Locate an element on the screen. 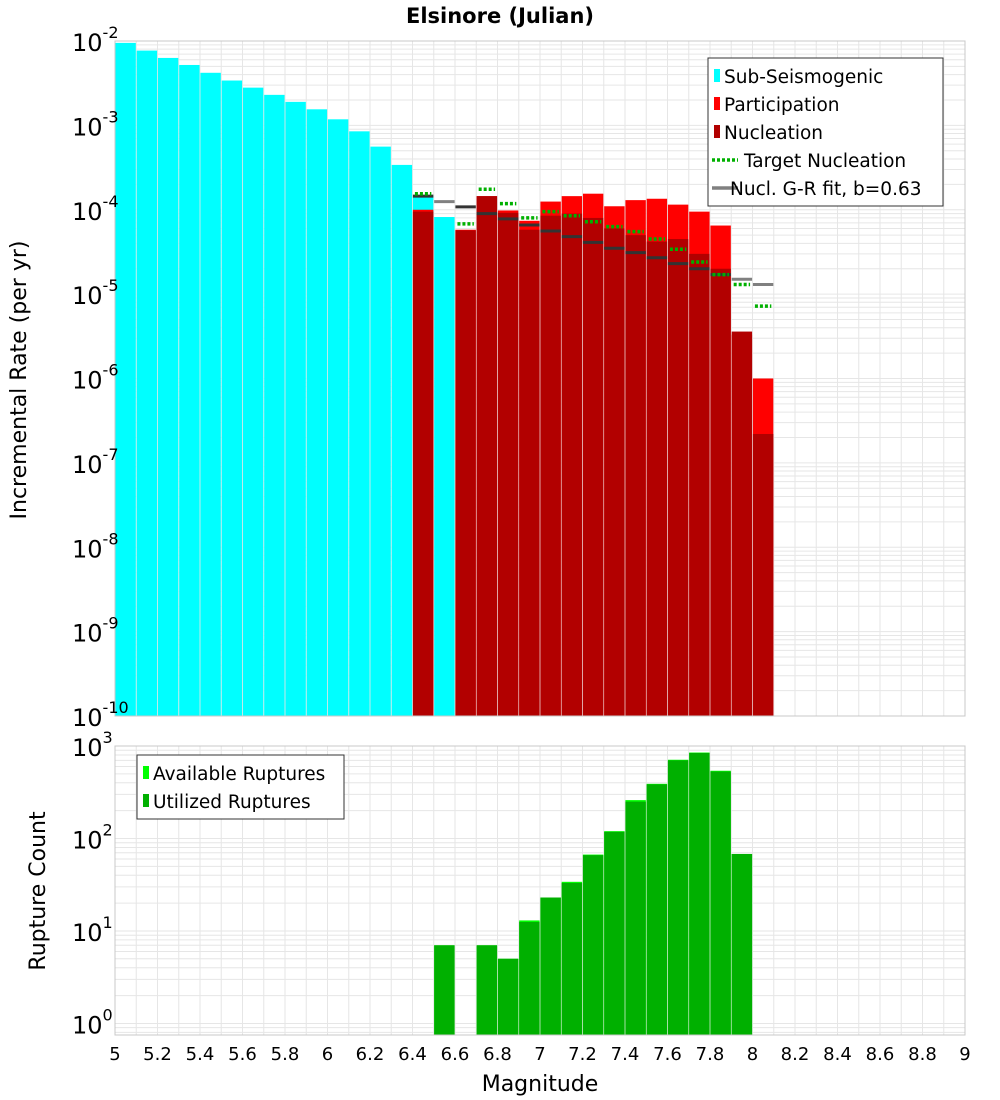  x-tick-label: 6.6 is located at coordinates (455, 1054).